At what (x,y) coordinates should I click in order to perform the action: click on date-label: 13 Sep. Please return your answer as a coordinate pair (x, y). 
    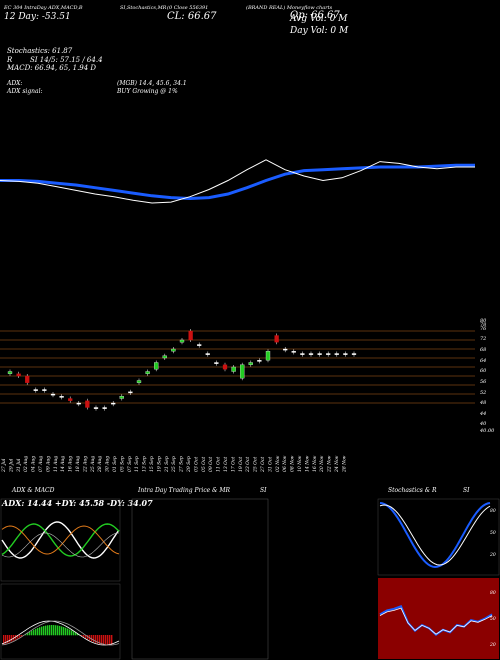
    Looking at the image, I should click on (145, 464).